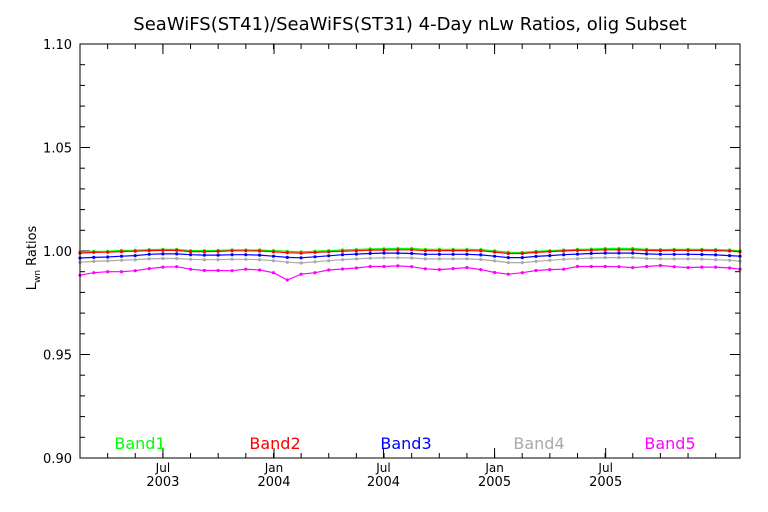  I want to click on y-tick-label-2: 1.00, so click(57, 252).